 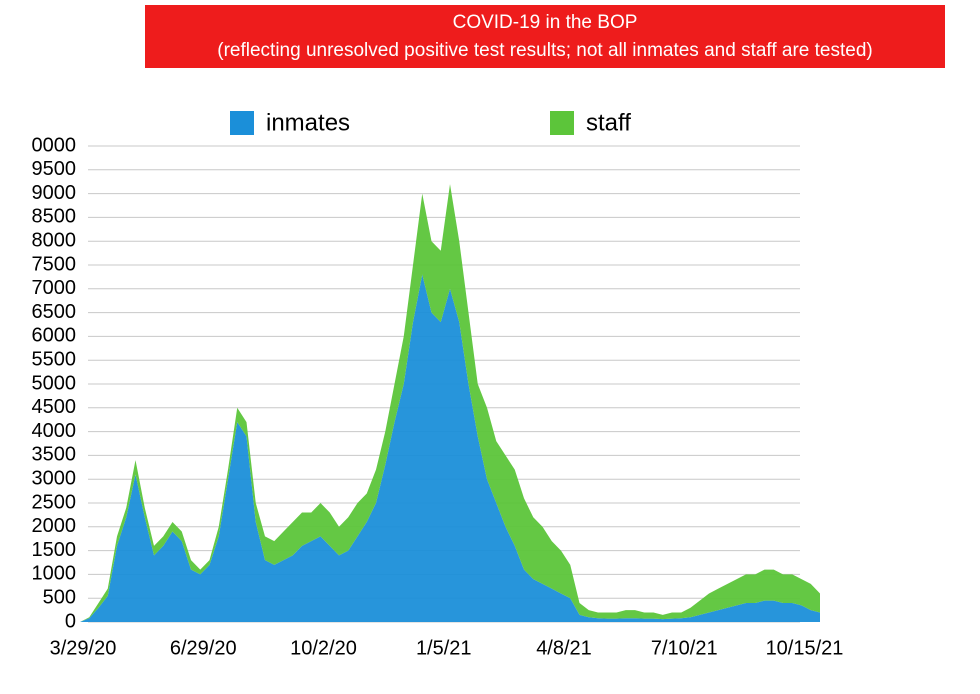 What do you see at coordinates (54, 478) in the screenshot?
I see `y-tick-label: 3000` at bounding box center [54, 478].